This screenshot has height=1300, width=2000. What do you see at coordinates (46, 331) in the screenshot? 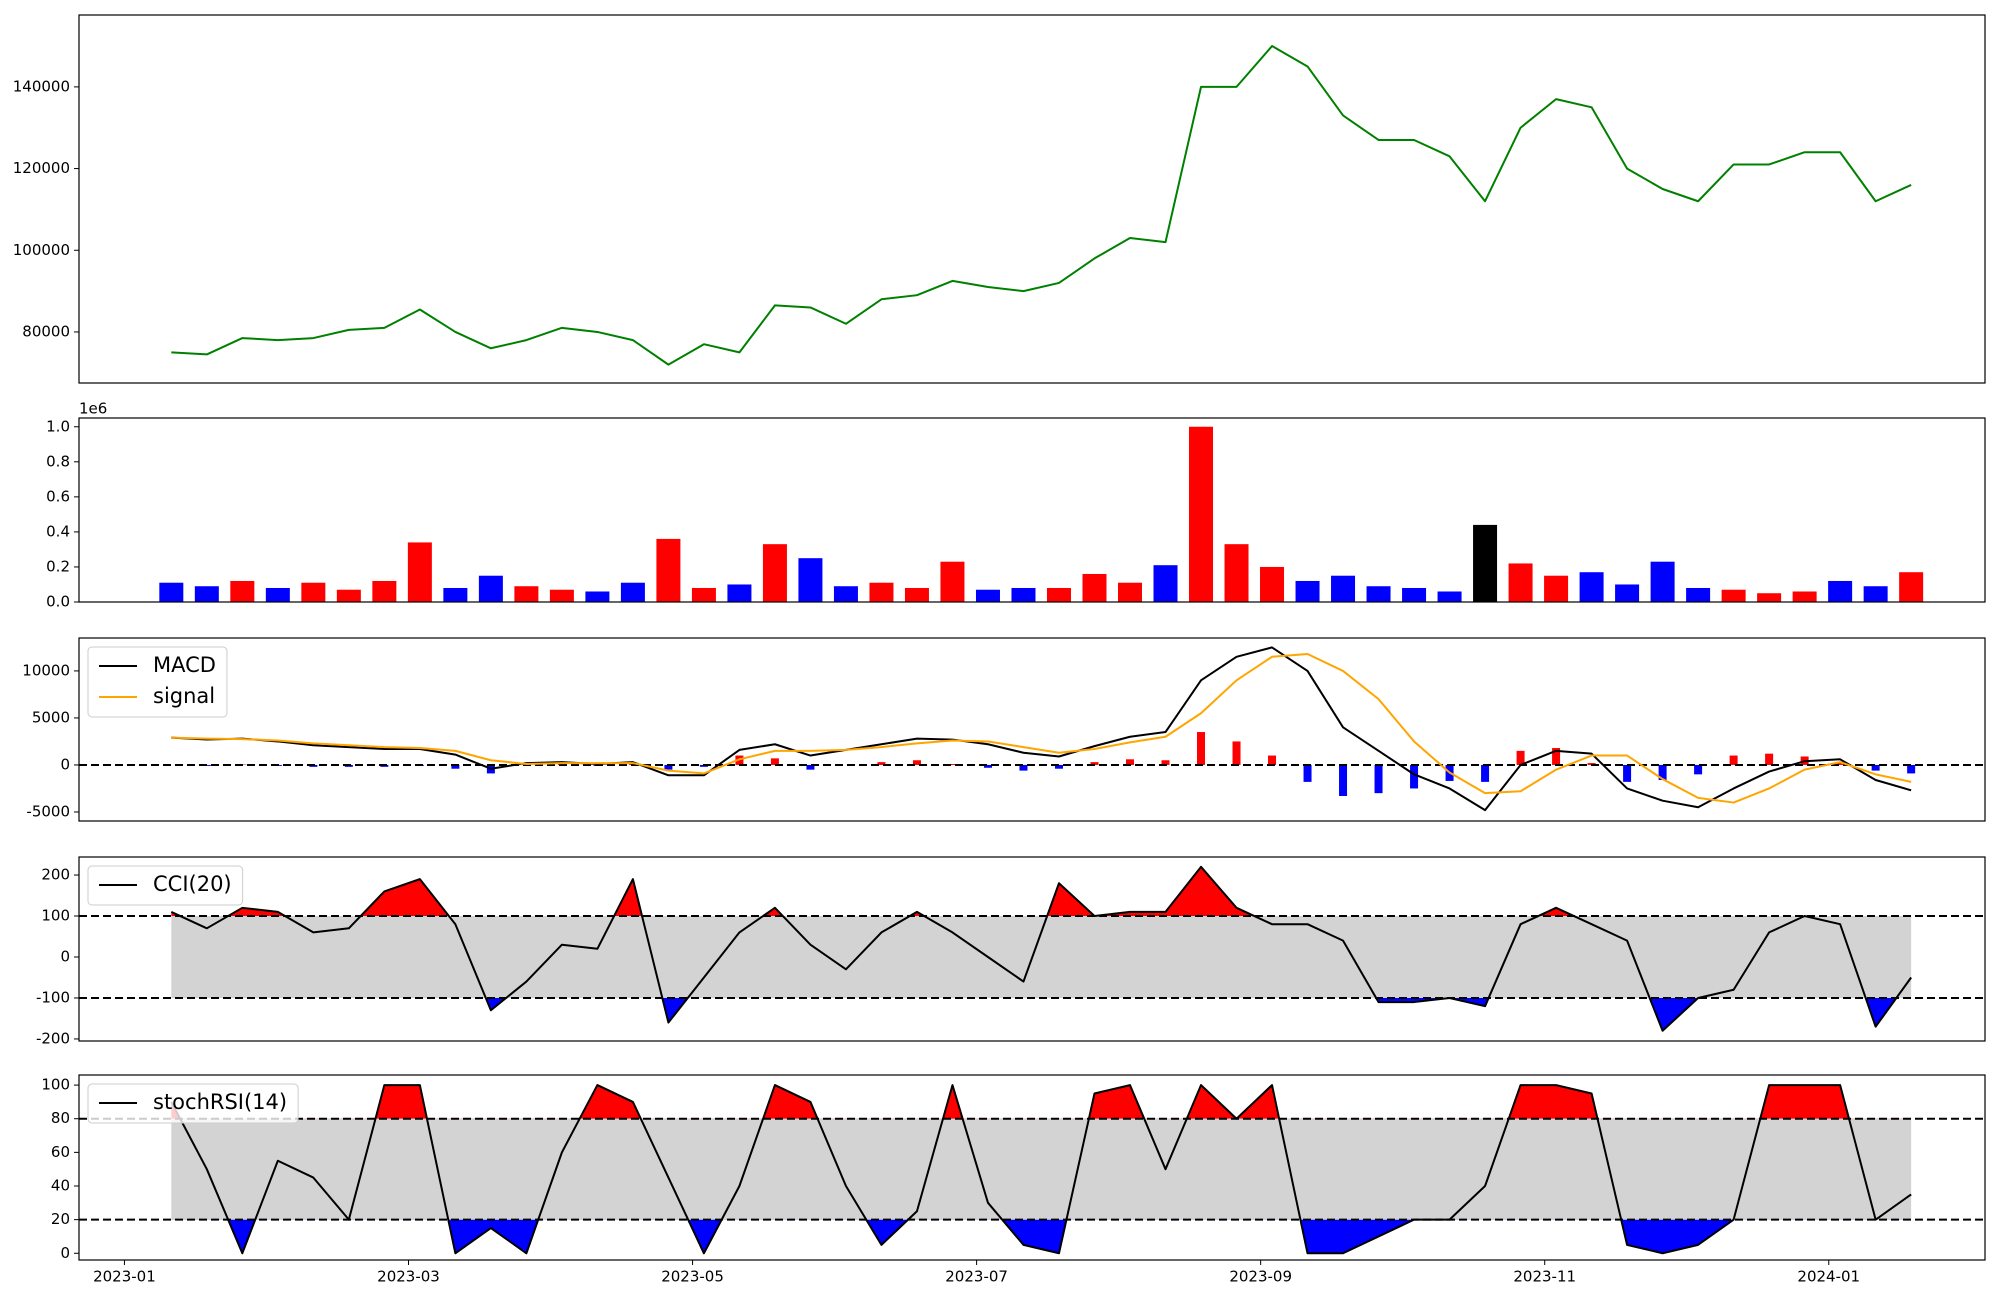
I see `y-tick-label: 80000` at bounding box center [46, 331].